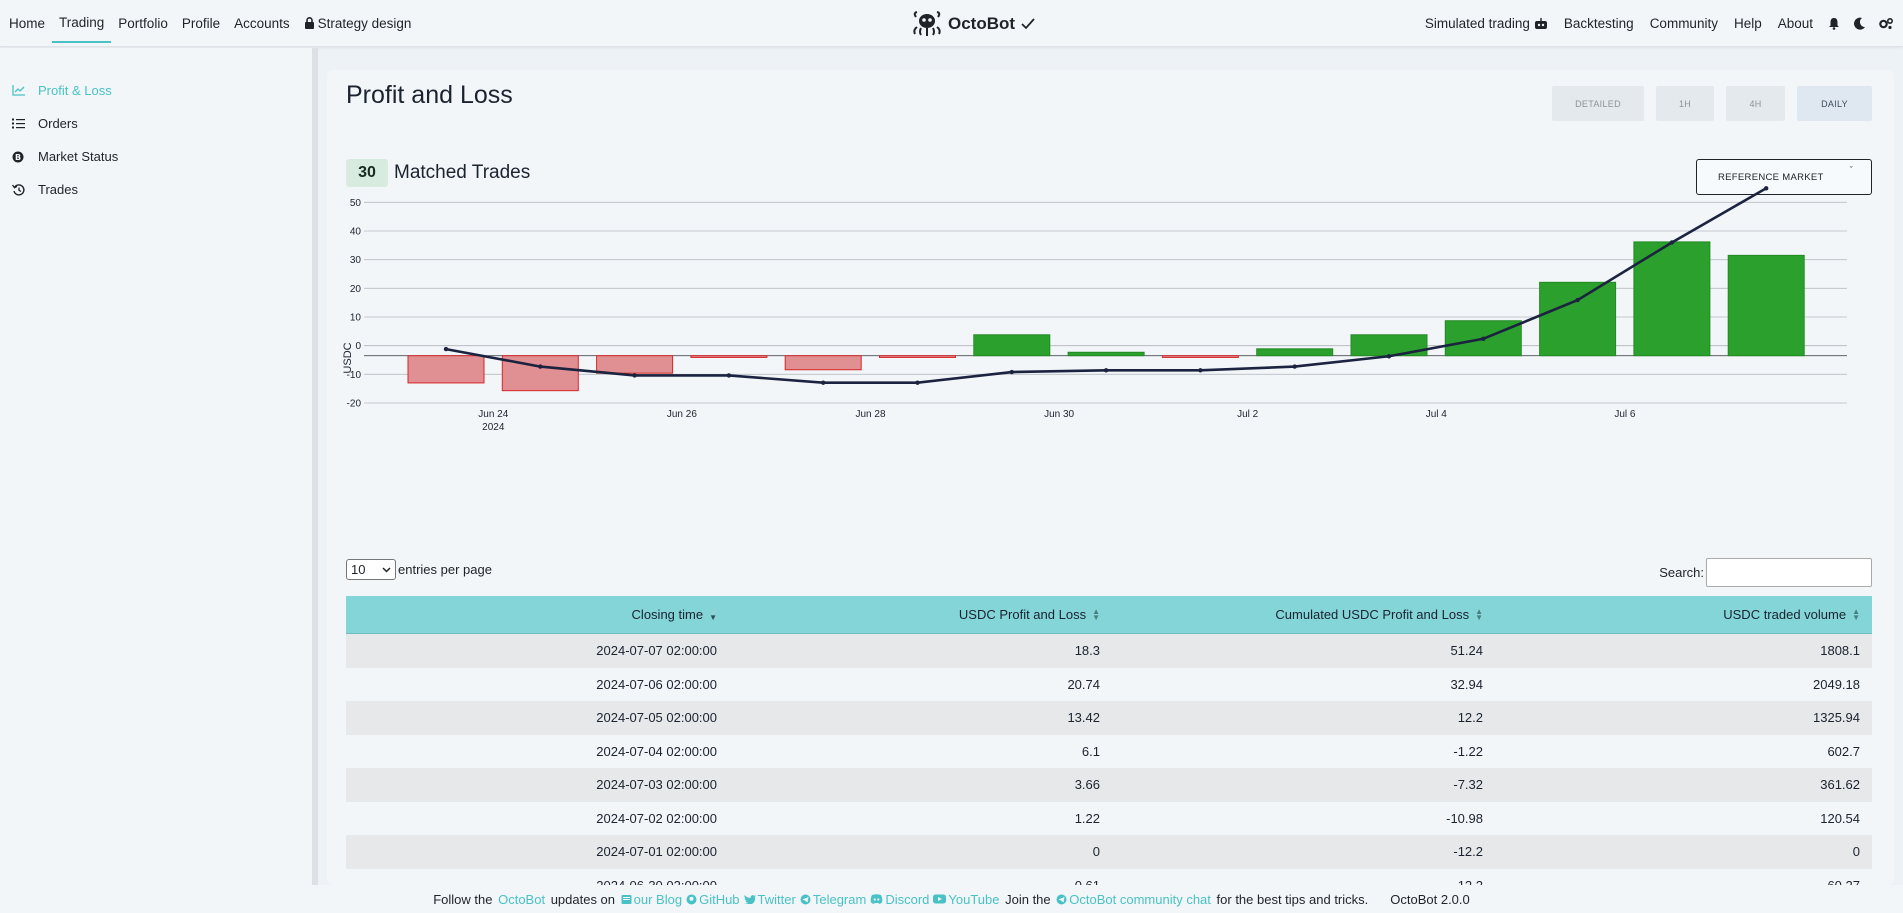 Image resolution: width=1903 pixels, height=913 pixels. I want to click on y-tick-label: -20, so click(354, 404).